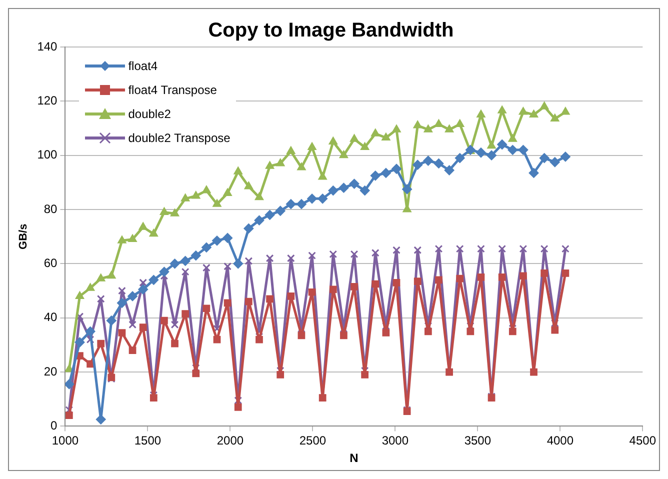 This screenshot has height=479, width=668. I want to click on x-tick-label: 1000, so click(65, 441).